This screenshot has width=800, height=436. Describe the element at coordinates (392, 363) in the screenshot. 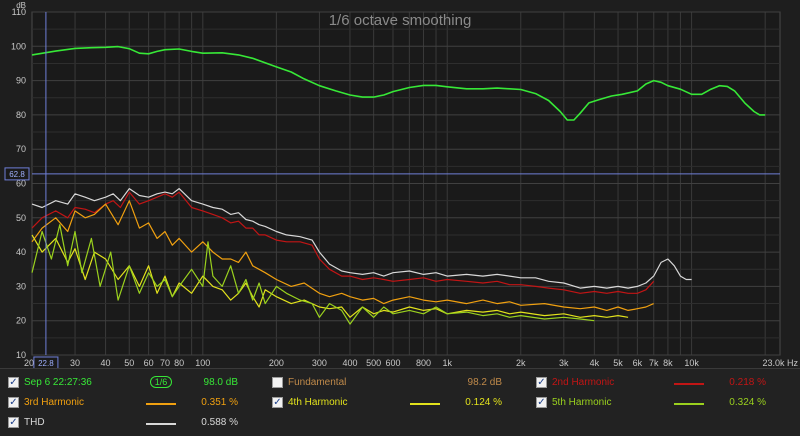

I see `x-tick-label: 600` at that location.